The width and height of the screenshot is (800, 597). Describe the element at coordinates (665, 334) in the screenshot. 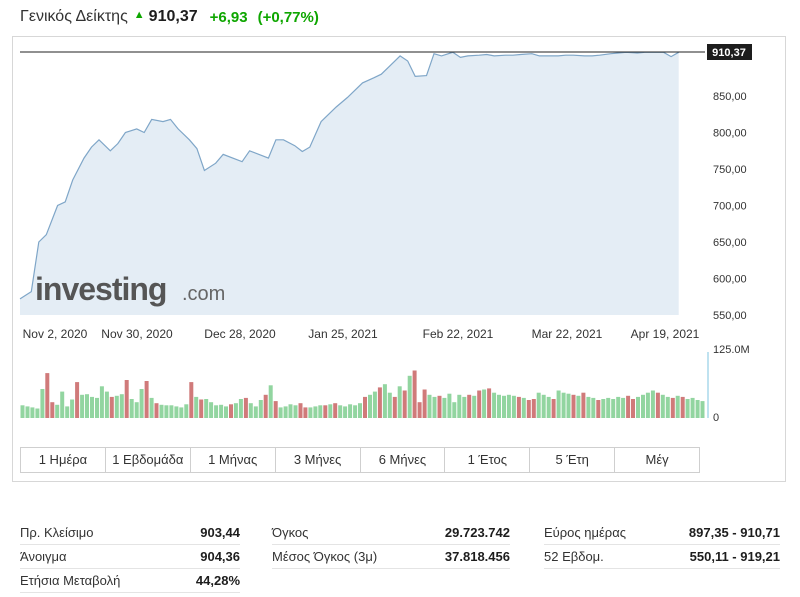

I see `x-tick-label: Apr 19, 2021` at that location.